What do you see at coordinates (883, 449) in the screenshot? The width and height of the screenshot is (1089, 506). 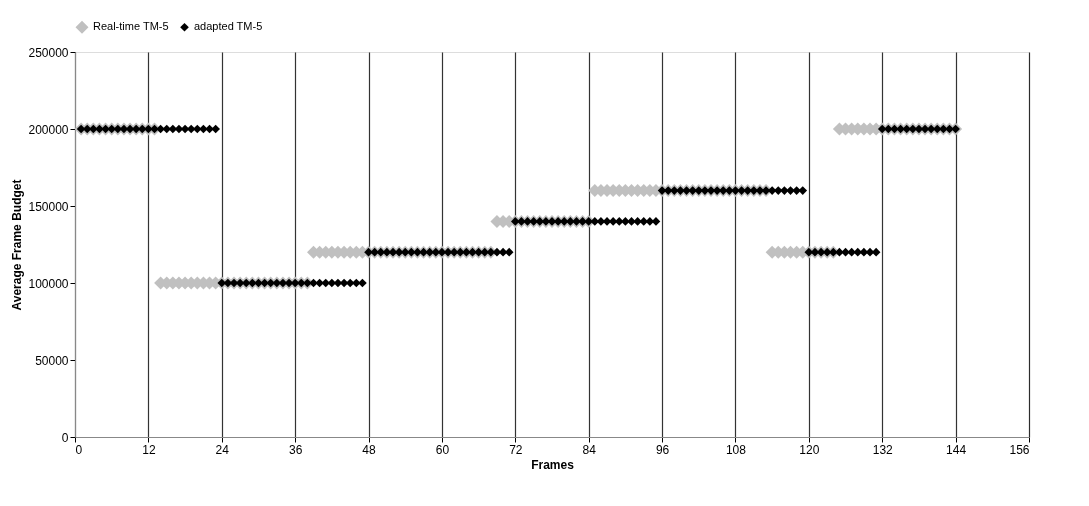 I see `x-tick-label: 132` at bounding box center [883, 449].